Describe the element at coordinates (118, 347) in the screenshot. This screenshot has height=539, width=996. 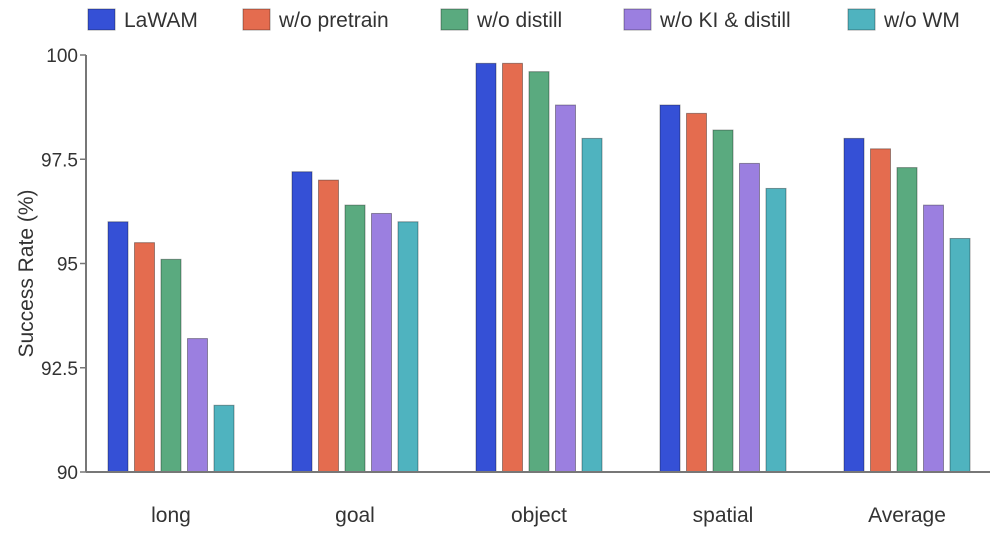
I see `bar-long-lawam` at that location.